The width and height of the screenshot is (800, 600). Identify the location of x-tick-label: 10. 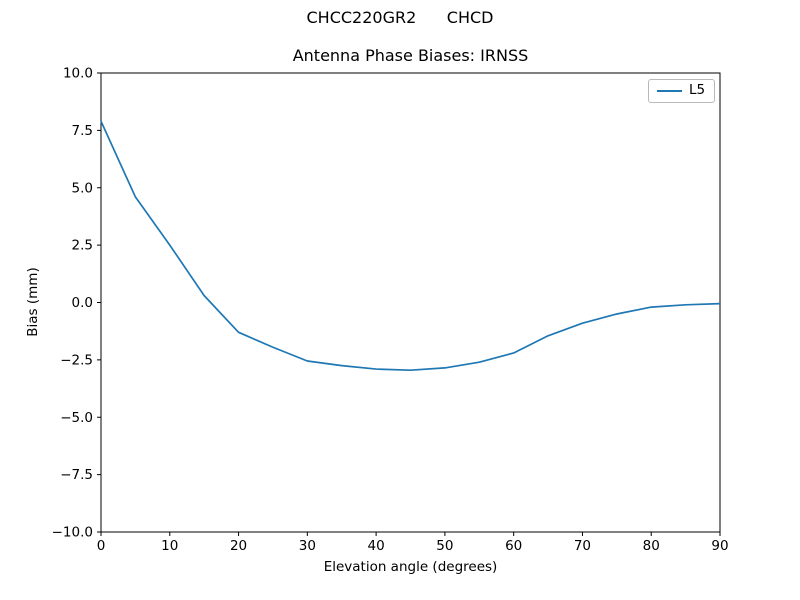
(169, 546).